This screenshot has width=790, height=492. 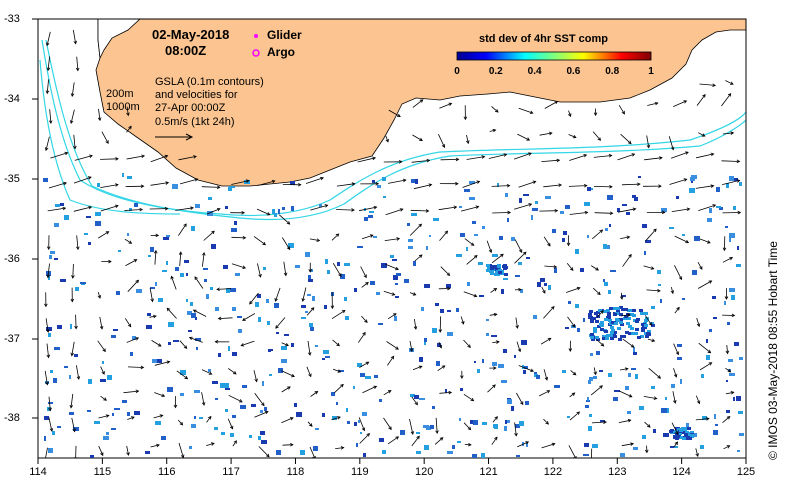 I want to click on depth-200-label: 200m, so click(x=120, y=94).